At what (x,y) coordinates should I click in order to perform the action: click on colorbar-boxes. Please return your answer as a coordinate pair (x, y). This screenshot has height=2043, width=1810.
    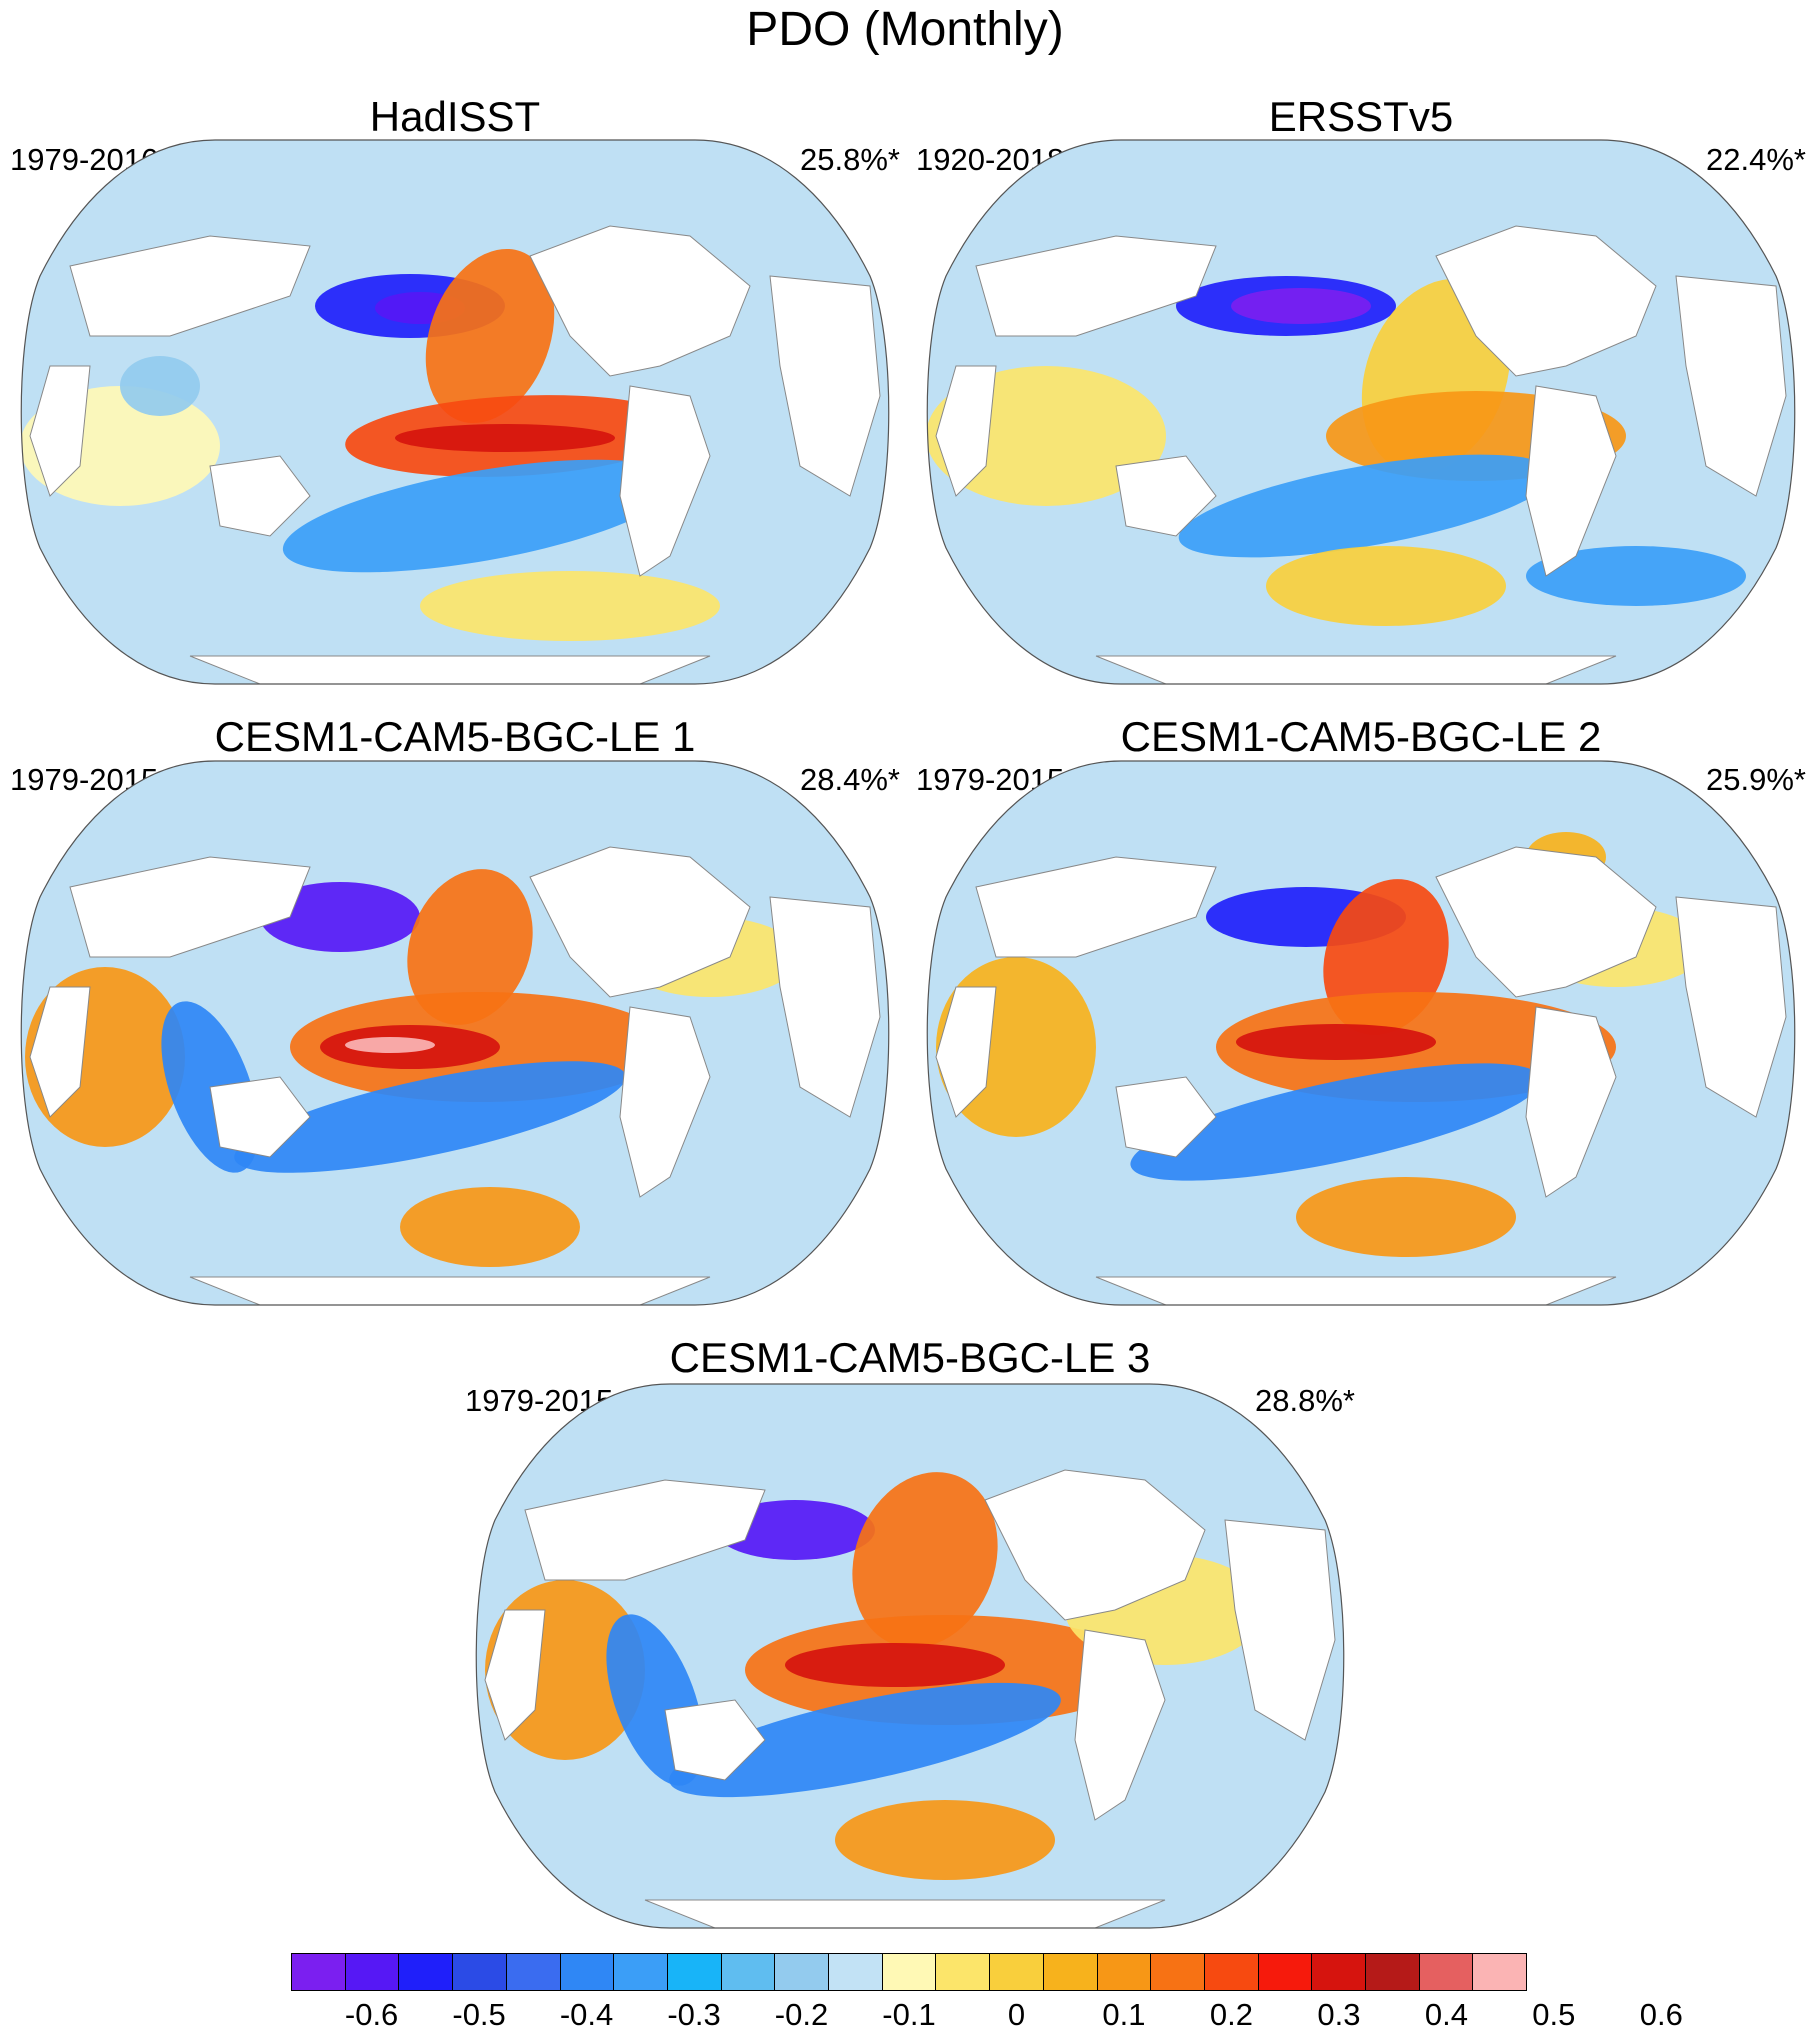
    Looking at the image, I should click on (909, 1972).